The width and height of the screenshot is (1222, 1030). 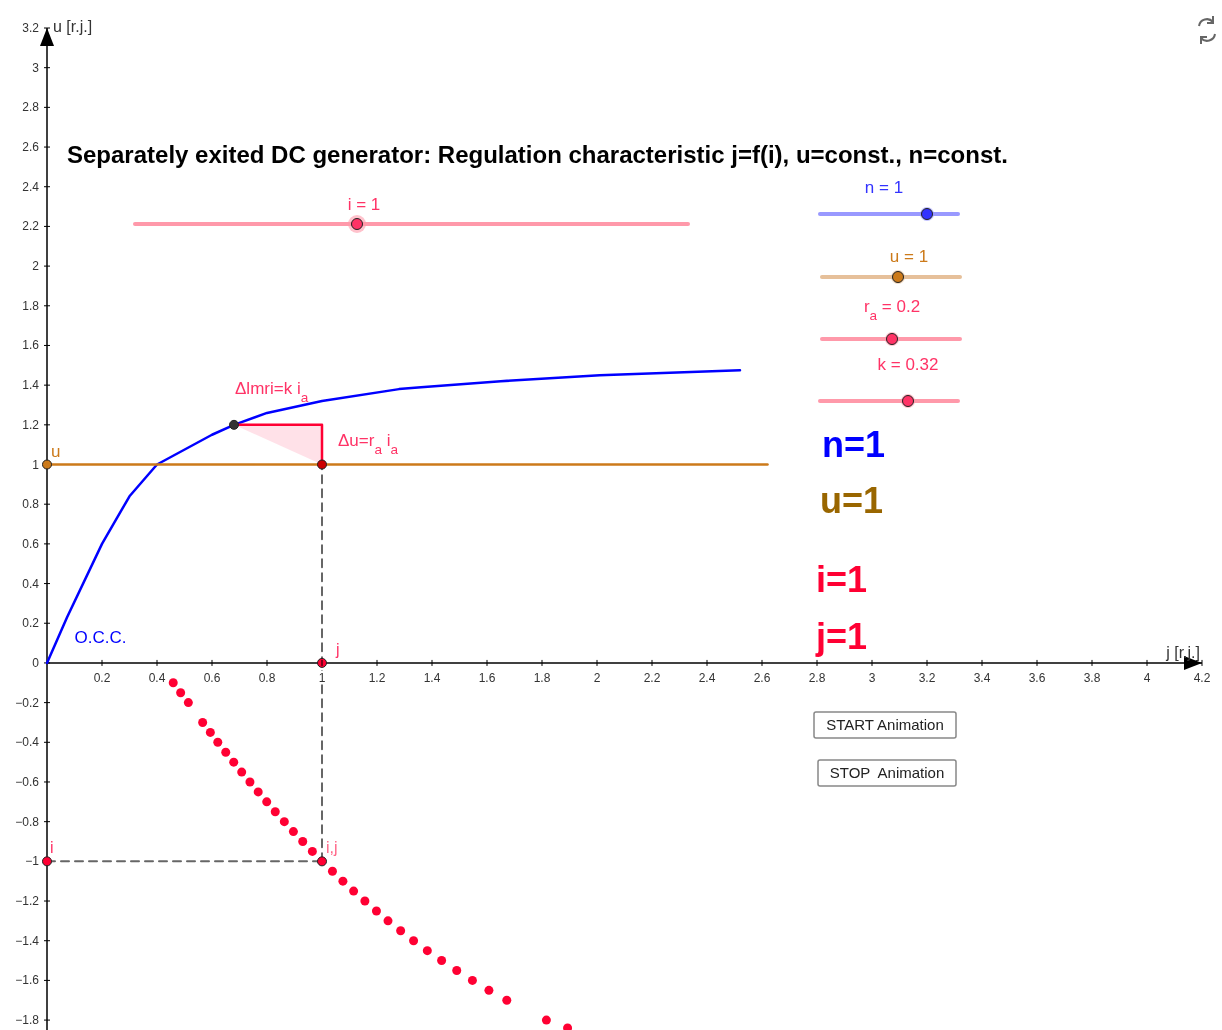 I want to click on x-tick-label: 0.6, so click(x=212, y=677).